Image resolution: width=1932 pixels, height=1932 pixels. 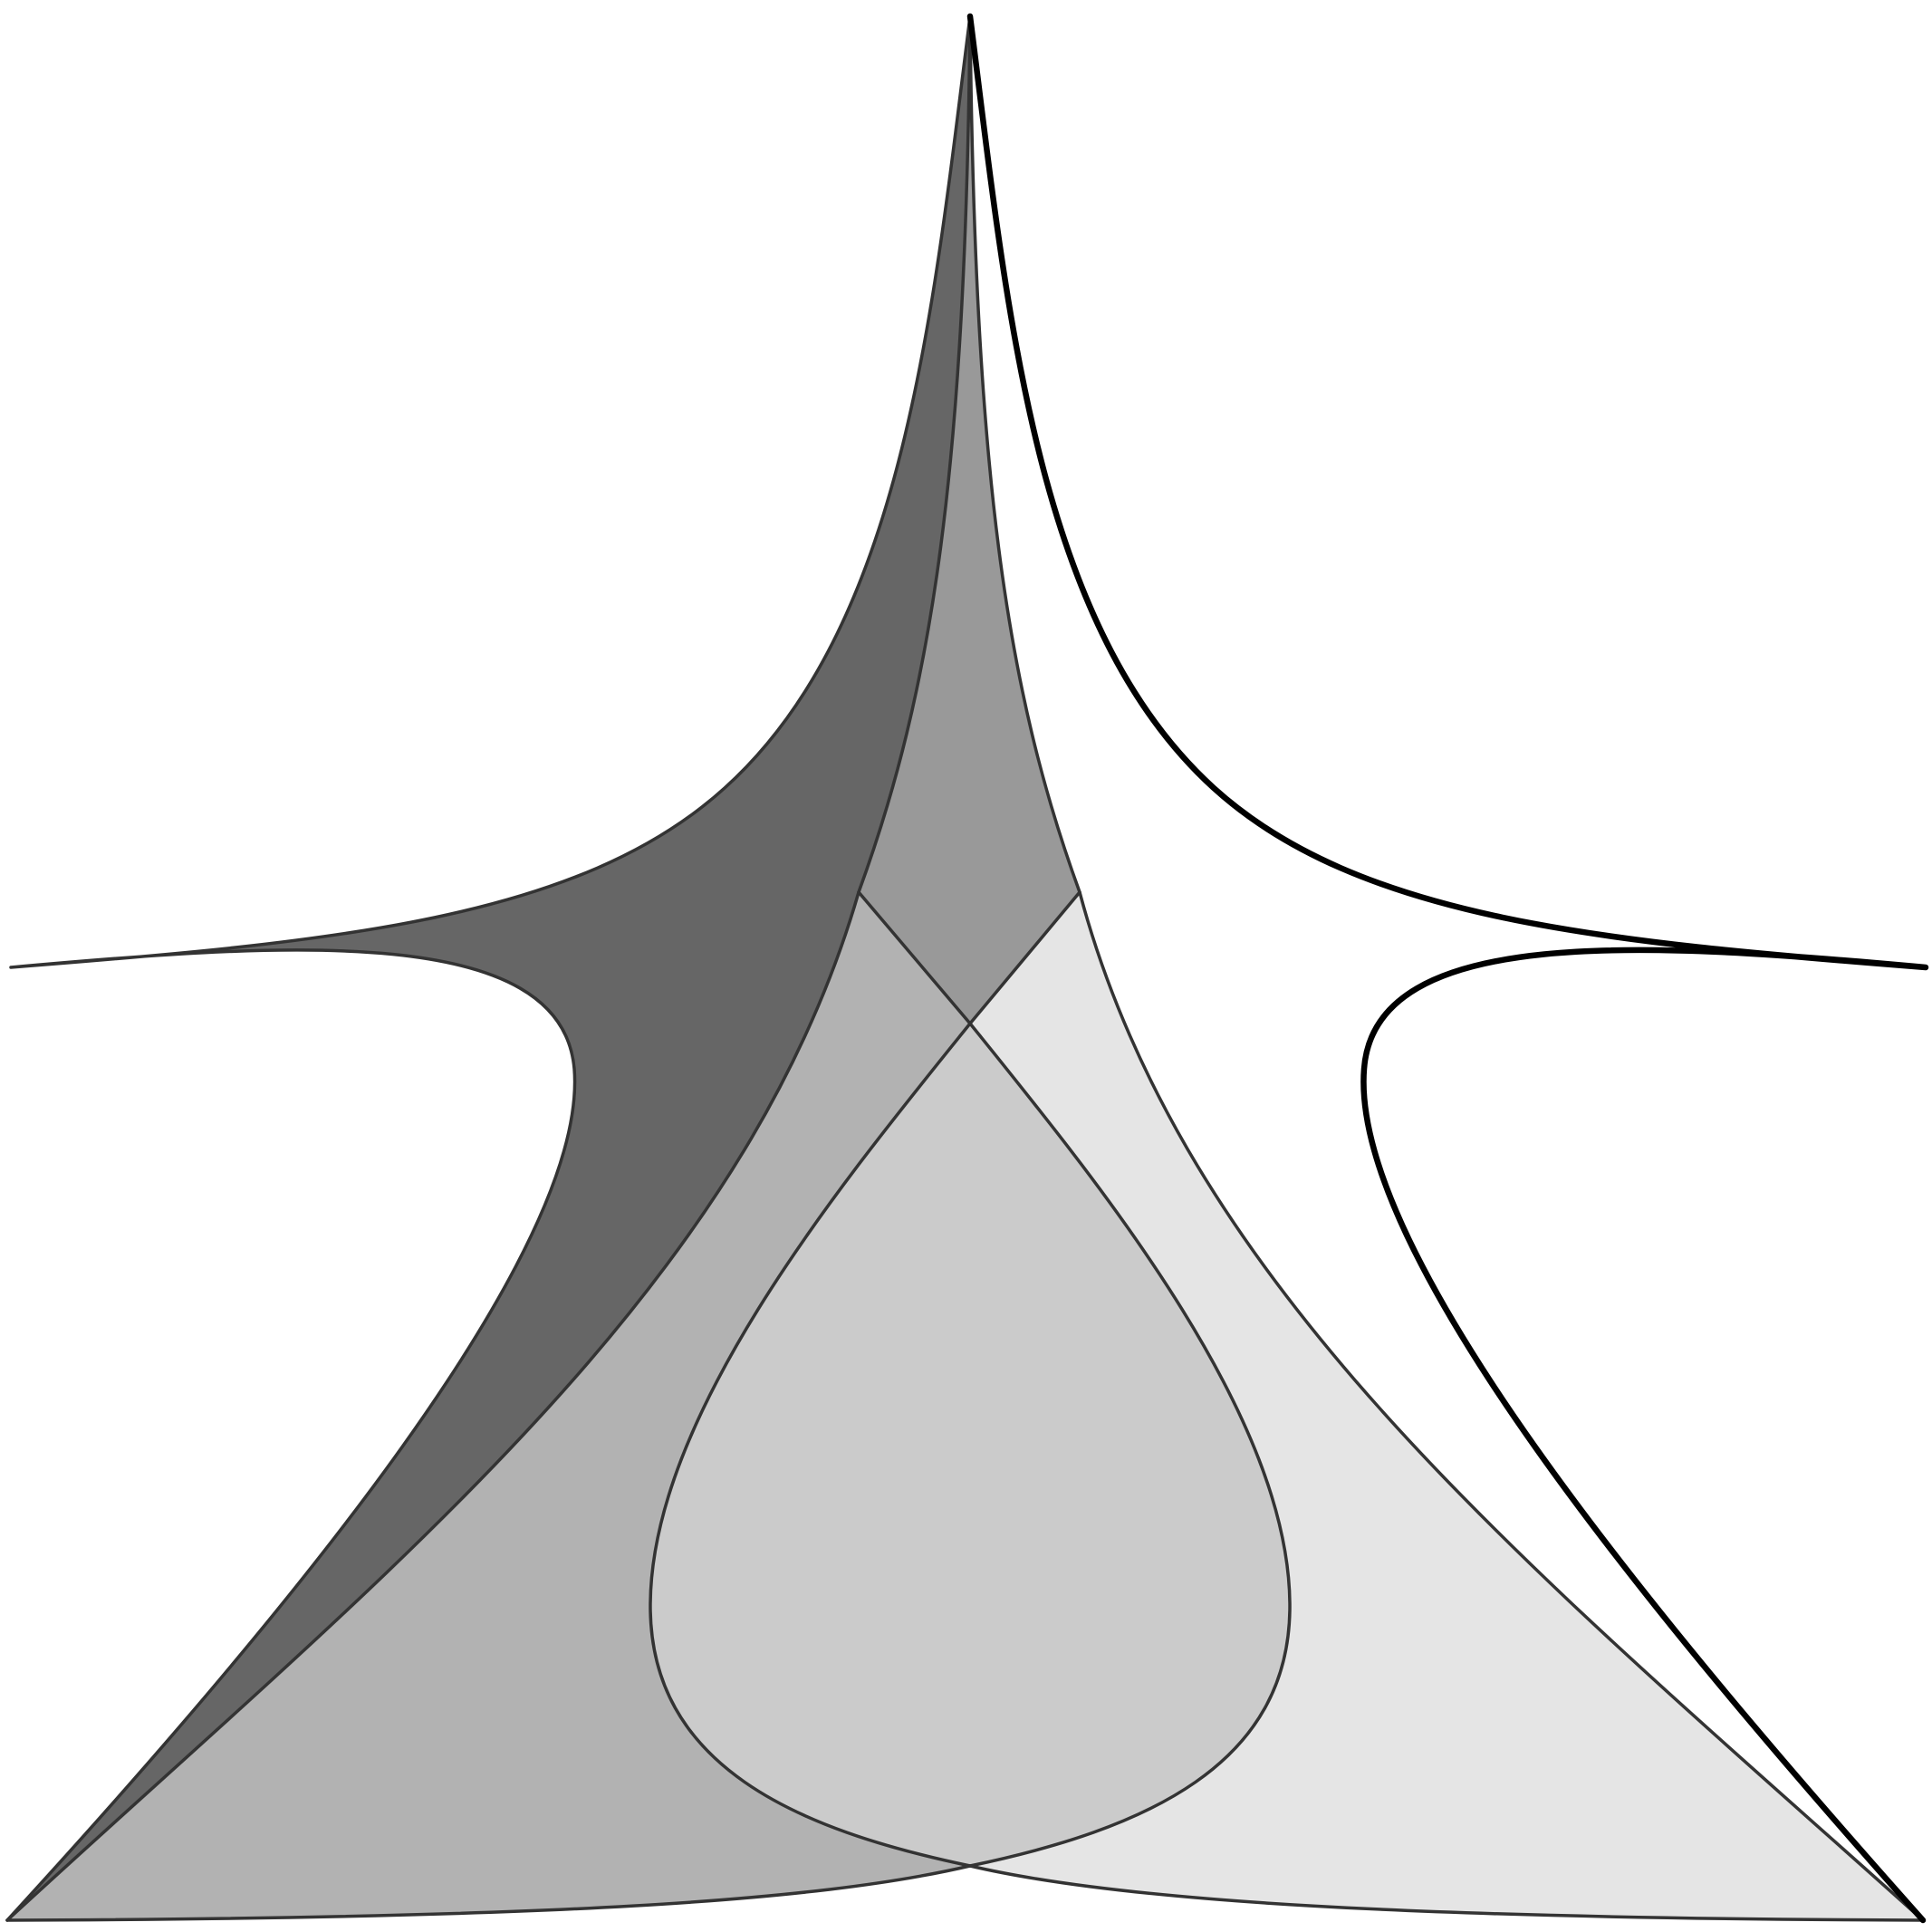 I want to click on bottom-right-curve, so click(x=1446, y=1893).